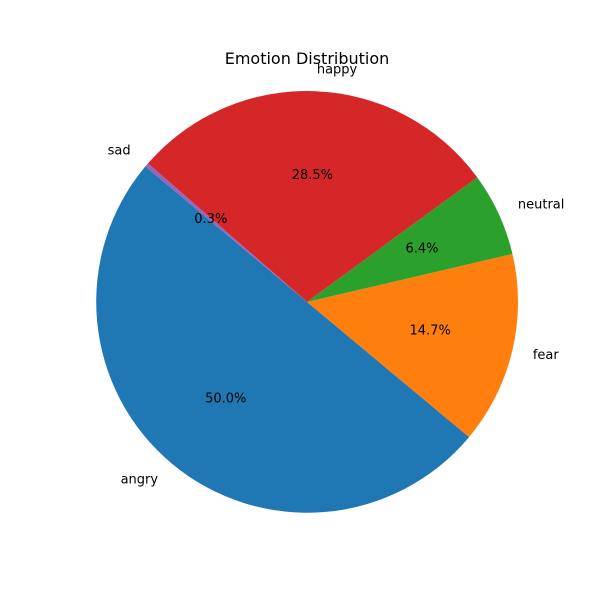 This screenshot has height=600, width=600. Describe the element at coordinates (210, 219) in the screenshot. I see `pct-label-sad: 0.3%` at that location.